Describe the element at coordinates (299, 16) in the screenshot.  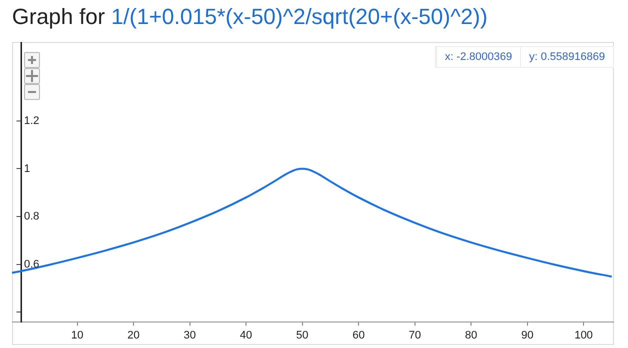
I see `chart-subtitle: 1/(1+0.015*(x-50)^2/sqrt(20+(x-50)^2))` at that location.